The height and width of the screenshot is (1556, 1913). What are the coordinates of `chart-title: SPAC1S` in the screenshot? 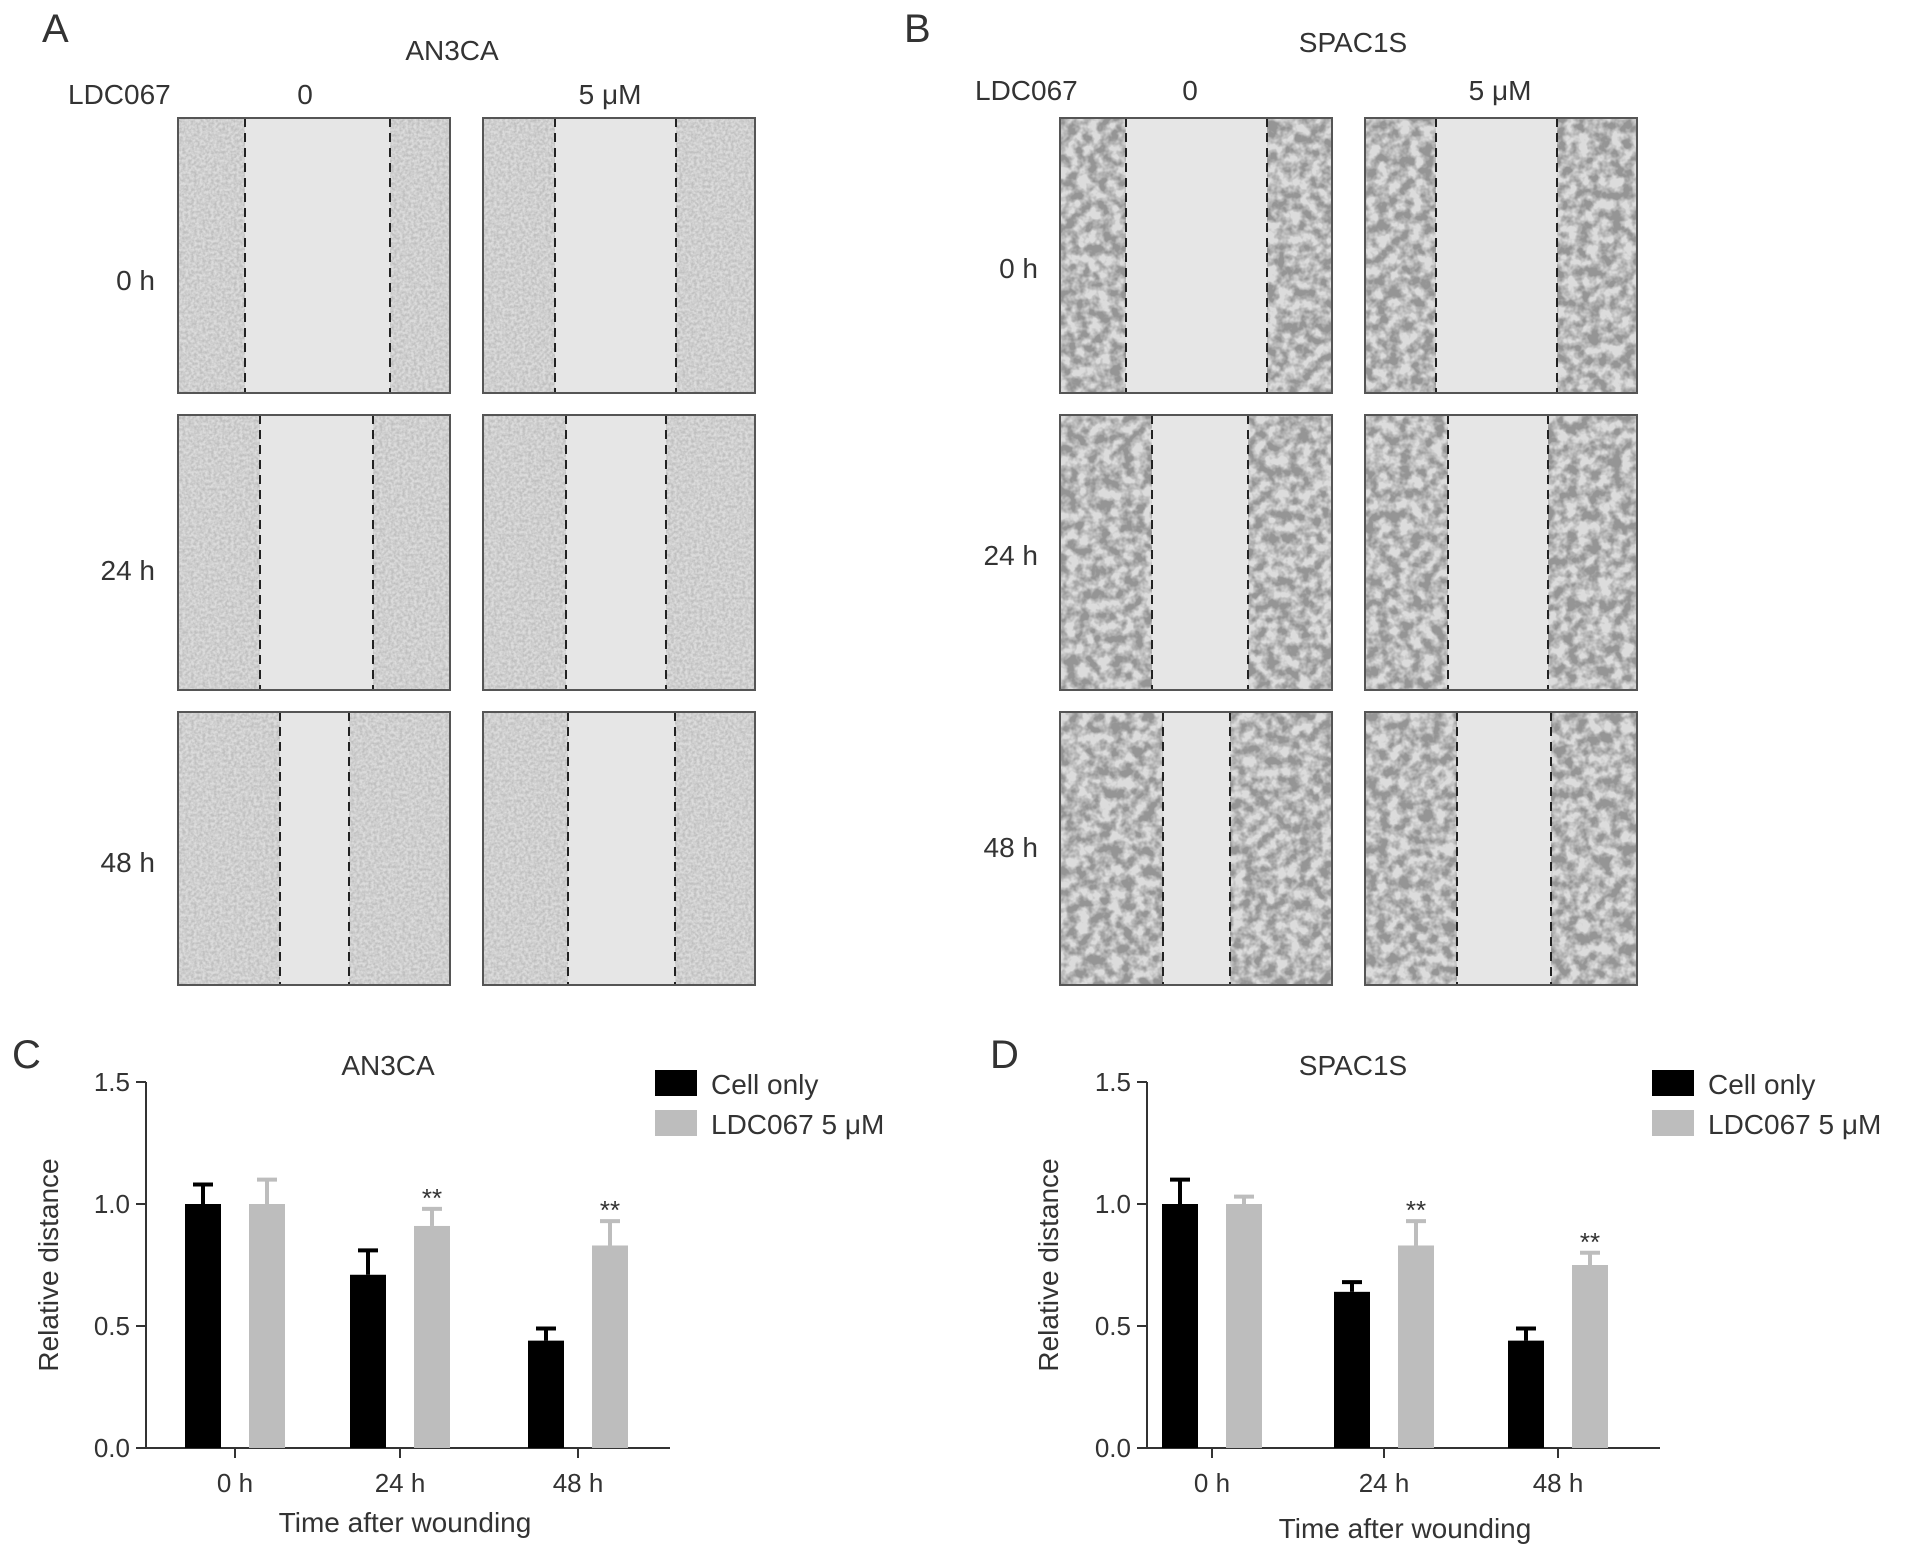 It's located at (1353, 1065).